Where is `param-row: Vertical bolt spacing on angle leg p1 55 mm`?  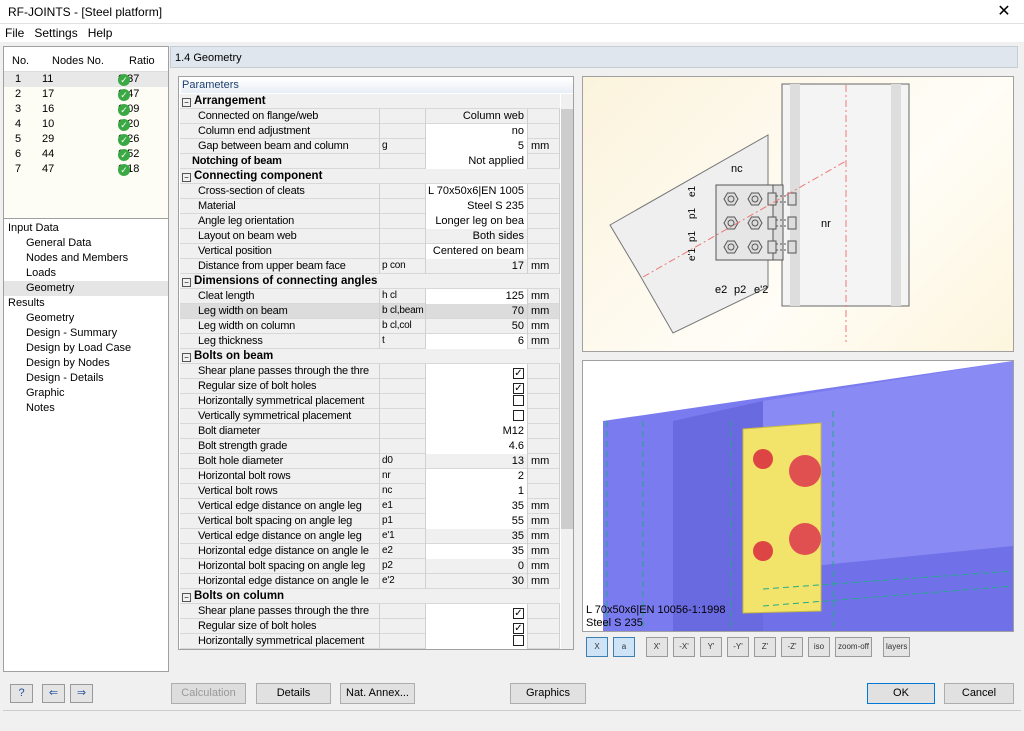
param-row: Vertical bolt spacing on angle leg p1 55 mm is located at coordinates (370, 521).